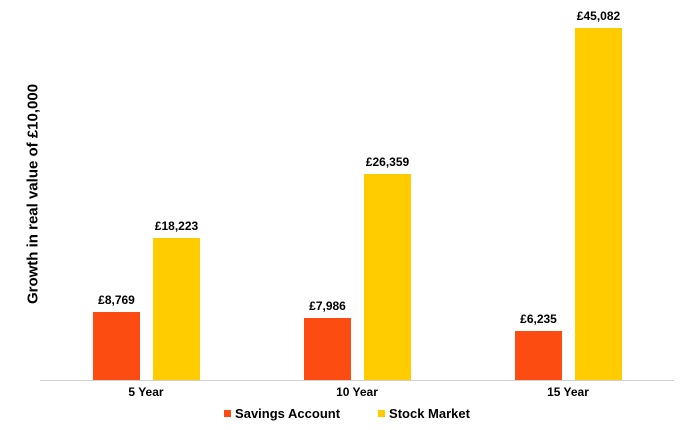 This screenshot has height=430, width=694. I want to click on y-axis-label: Growth in real value of £10,000, so click(33, 194).